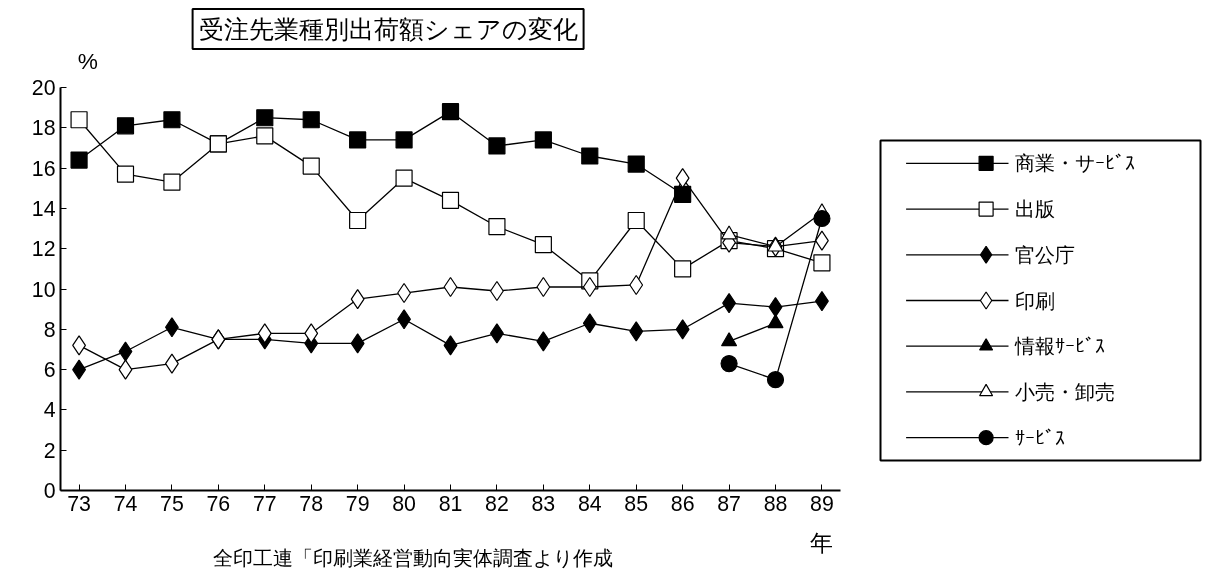 The image size is (1230, 583). What do you see at coordinates (822, 503) in the screenshot?
I see `x-tick-label: 89` at bounding box center [822, 503].